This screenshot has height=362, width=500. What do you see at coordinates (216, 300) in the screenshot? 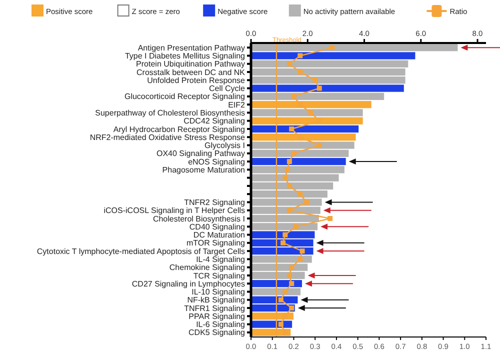
I see `y-tick-label: NF-kB Signaling` at bounding box center [216, 300].